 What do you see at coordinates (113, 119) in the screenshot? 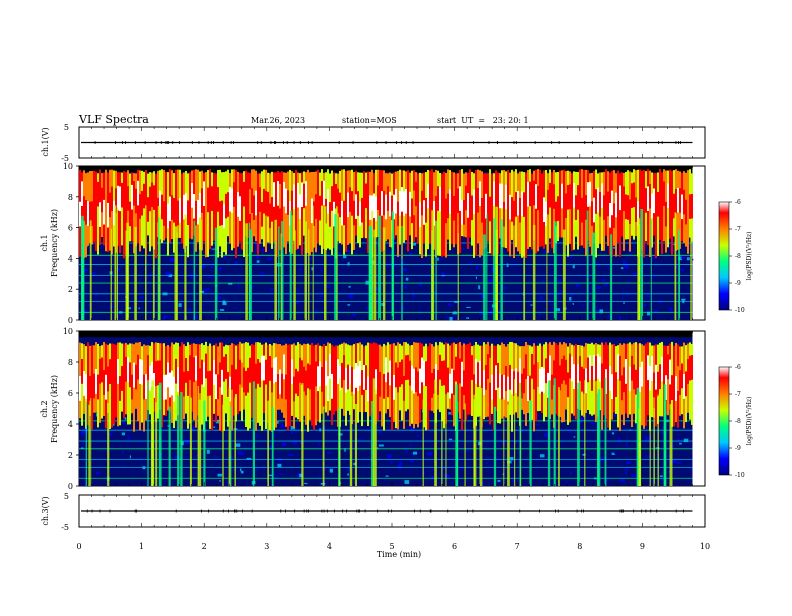
I see `figure-title: VLF Spectra` at bounding box center [113, 119].